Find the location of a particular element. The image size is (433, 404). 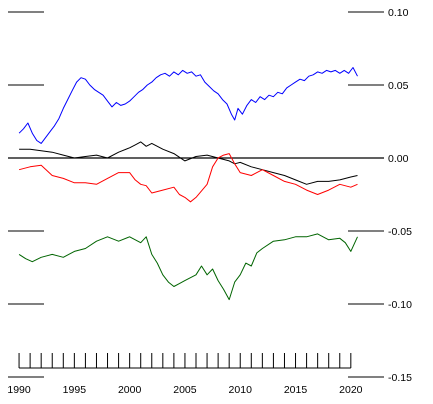

x-tick-label-3: 2005 is located at coordinates (185, 390).